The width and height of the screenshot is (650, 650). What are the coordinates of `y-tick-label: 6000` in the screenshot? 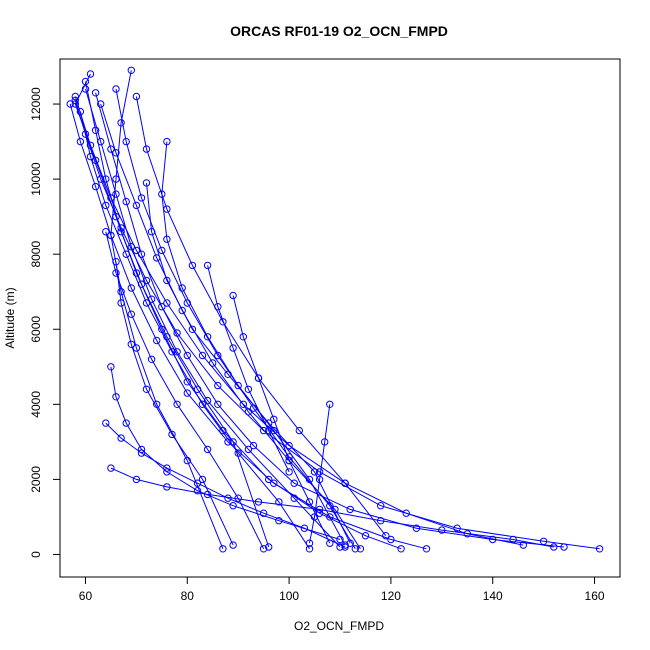 It's located at (36, 329).